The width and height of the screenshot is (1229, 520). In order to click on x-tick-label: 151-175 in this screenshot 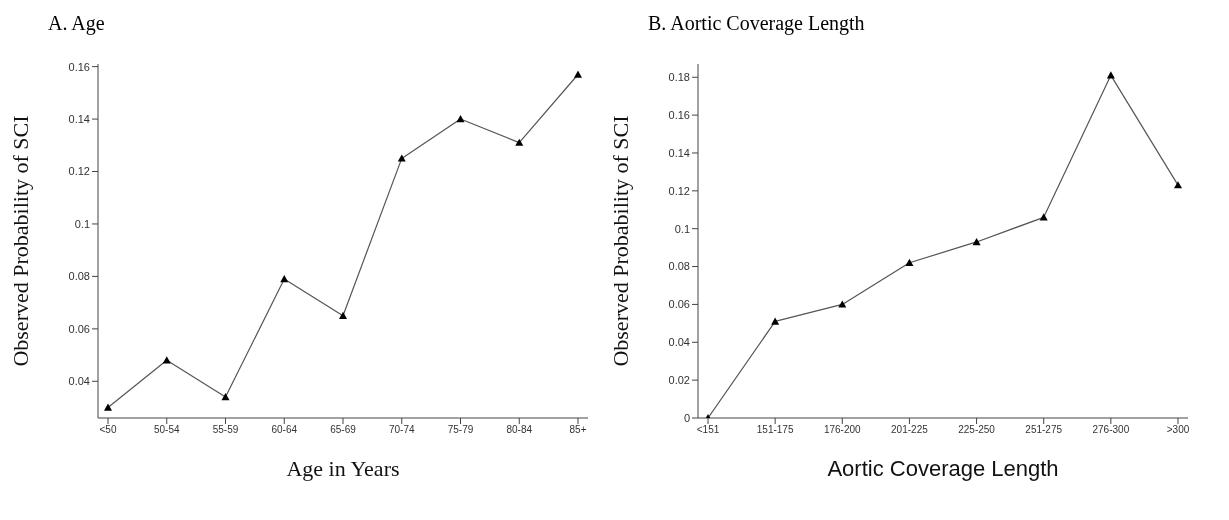, I will do `click(775, 430)`.